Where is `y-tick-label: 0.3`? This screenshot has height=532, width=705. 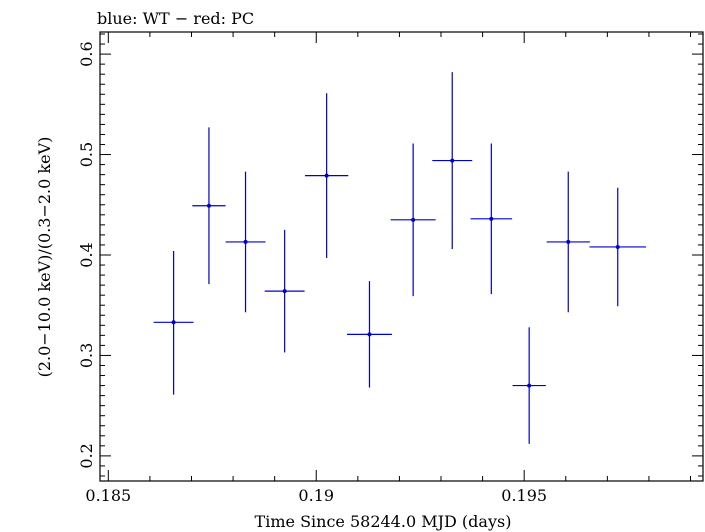
y-tick-label: 0.3 is located at coordinates (86, 355).